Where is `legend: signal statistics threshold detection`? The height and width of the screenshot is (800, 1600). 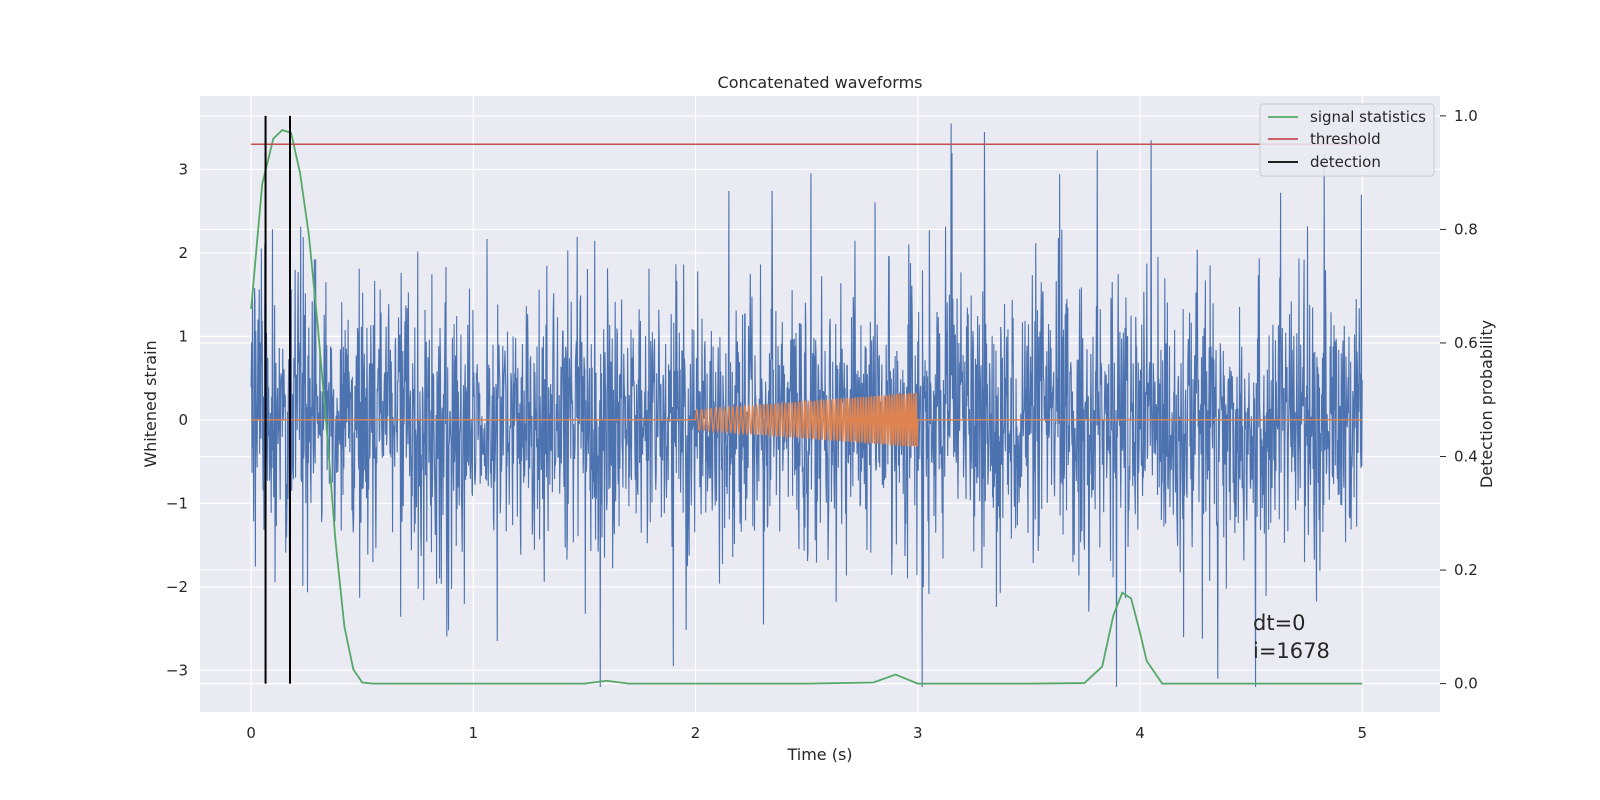
legend: signal statistics threshold detection is located at coordinates (1347, 140).